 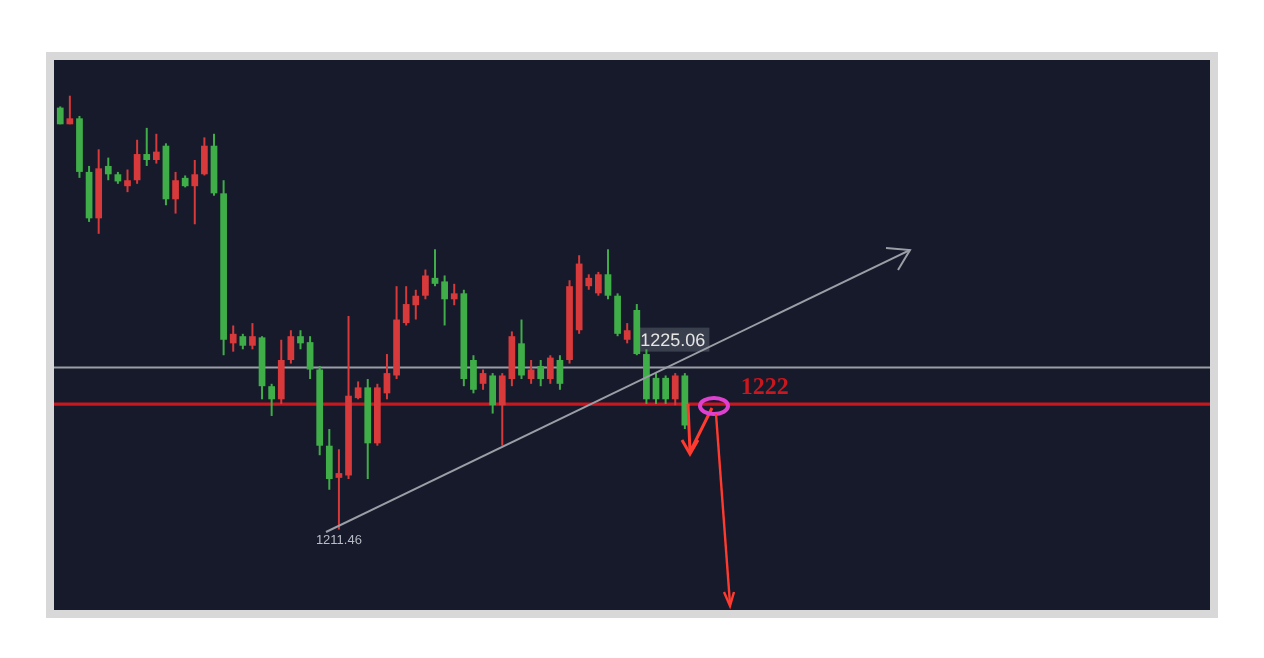 I want to click on ref-line-label: 1222, so click(x=764, y=386).